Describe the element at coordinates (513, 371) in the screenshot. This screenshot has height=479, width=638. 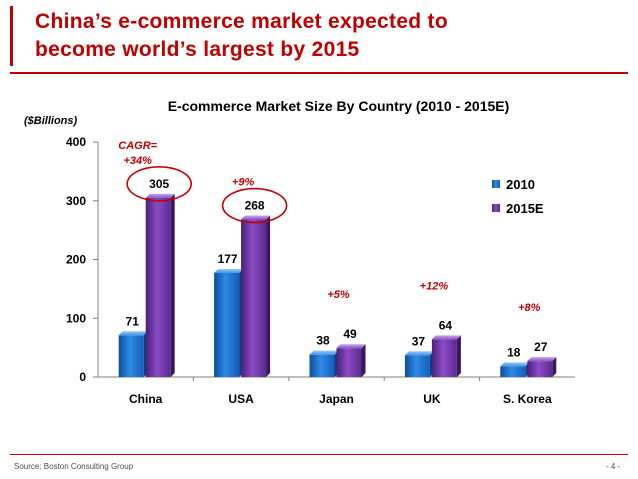
I see `bar-2010-skorea` at that location.